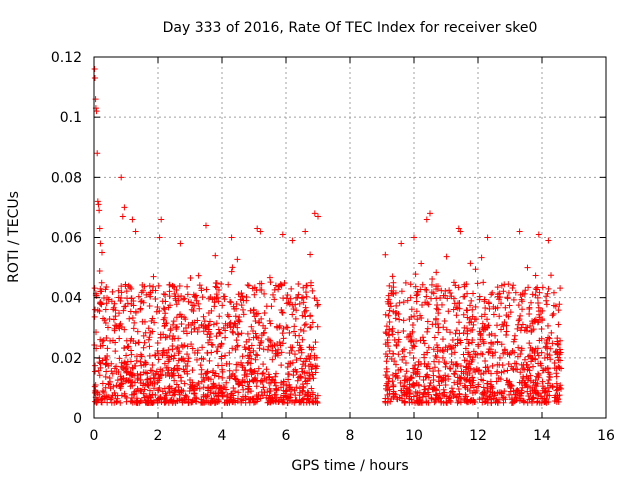 This screenshot has width=640, height=480. Describe the element at coordinates (349, 466) in the screenshot. I see `x-axis-label: GPS time / hours` at that location.